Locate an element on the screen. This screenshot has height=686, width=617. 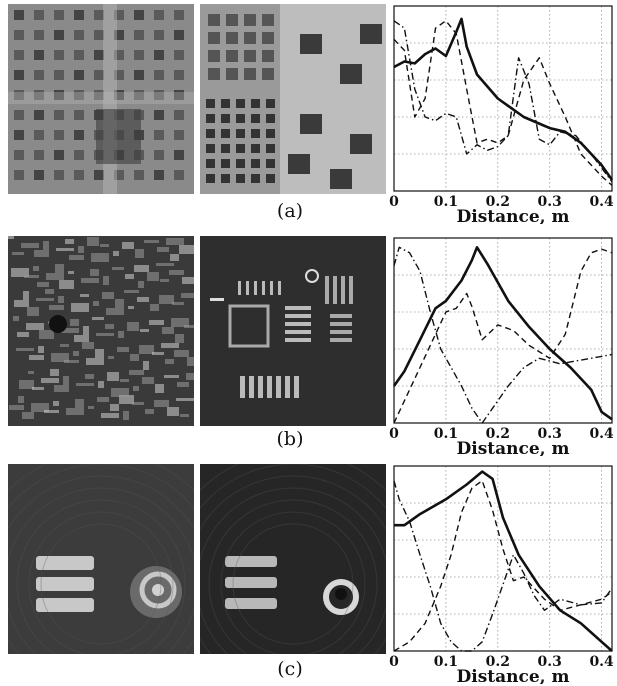
image-a-left is located at coordinates (101, 99).